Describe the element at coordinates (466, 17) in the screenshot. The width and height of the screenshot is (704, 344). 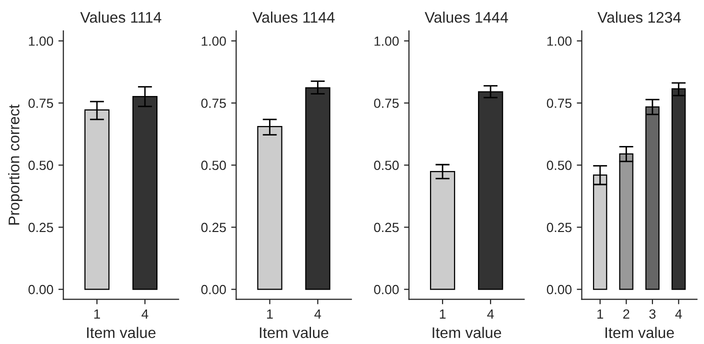
I see `chart-title: Values 1444` at that location.